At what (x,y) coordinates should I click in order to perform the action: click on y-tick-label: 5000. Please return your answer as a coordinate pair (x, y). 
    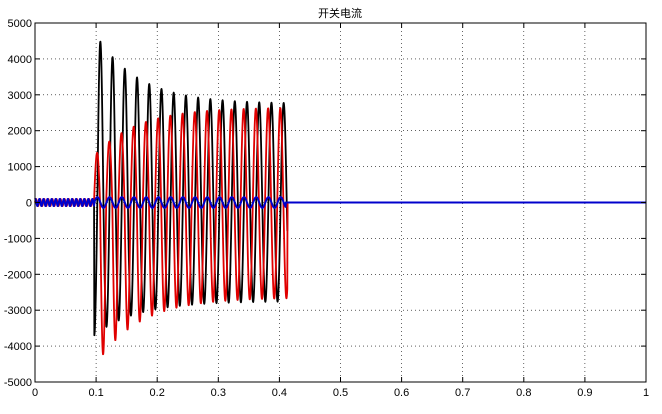
    Looking at the image, I should click on (20, 24).